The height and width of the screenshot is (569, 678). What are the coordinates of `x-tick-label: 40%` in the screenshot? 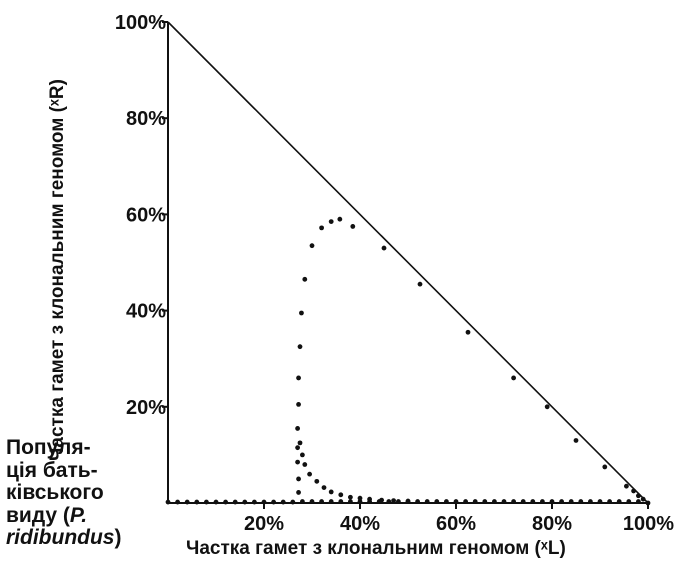 It's located at (360, 524).